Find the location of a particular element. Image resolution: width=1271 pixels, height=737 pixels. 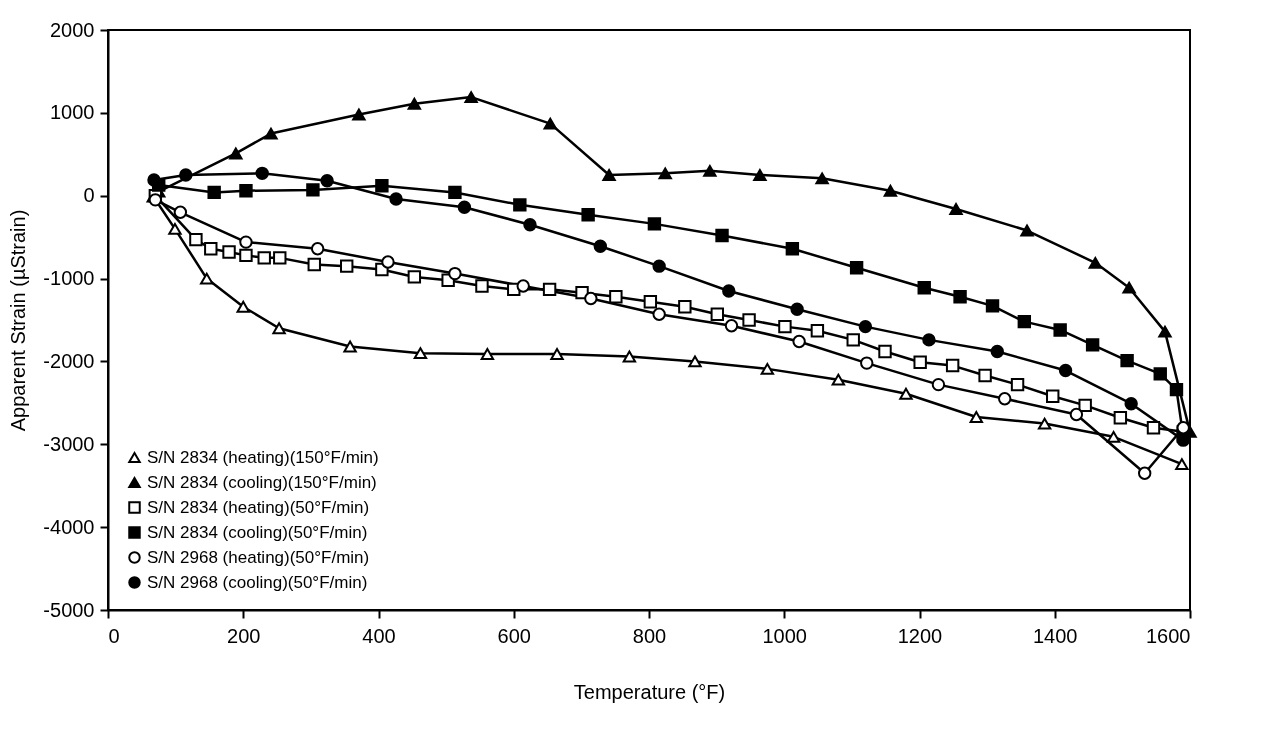

legend-label: S/N 2968 (cooling)(50°F/min) is located at coordinates (257, 582).